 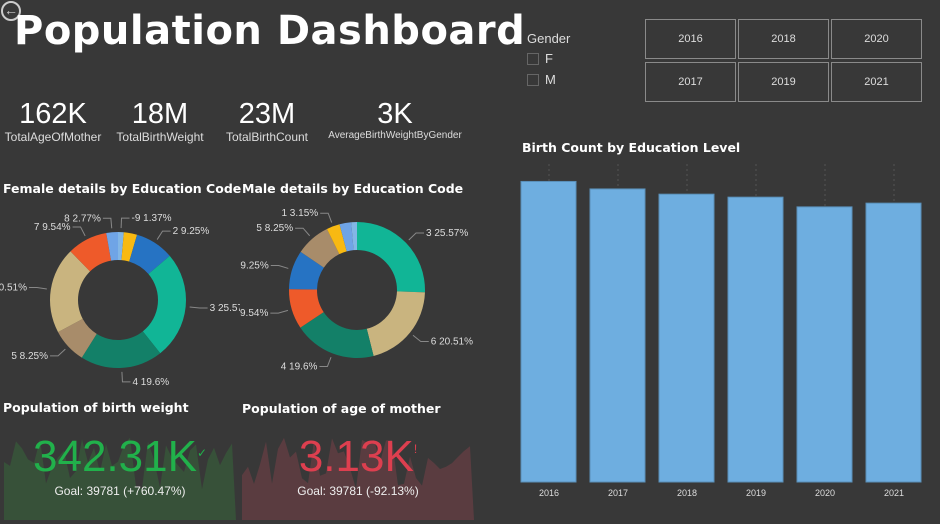 I want to click on sparkline-area, so click(x=120, y=478).